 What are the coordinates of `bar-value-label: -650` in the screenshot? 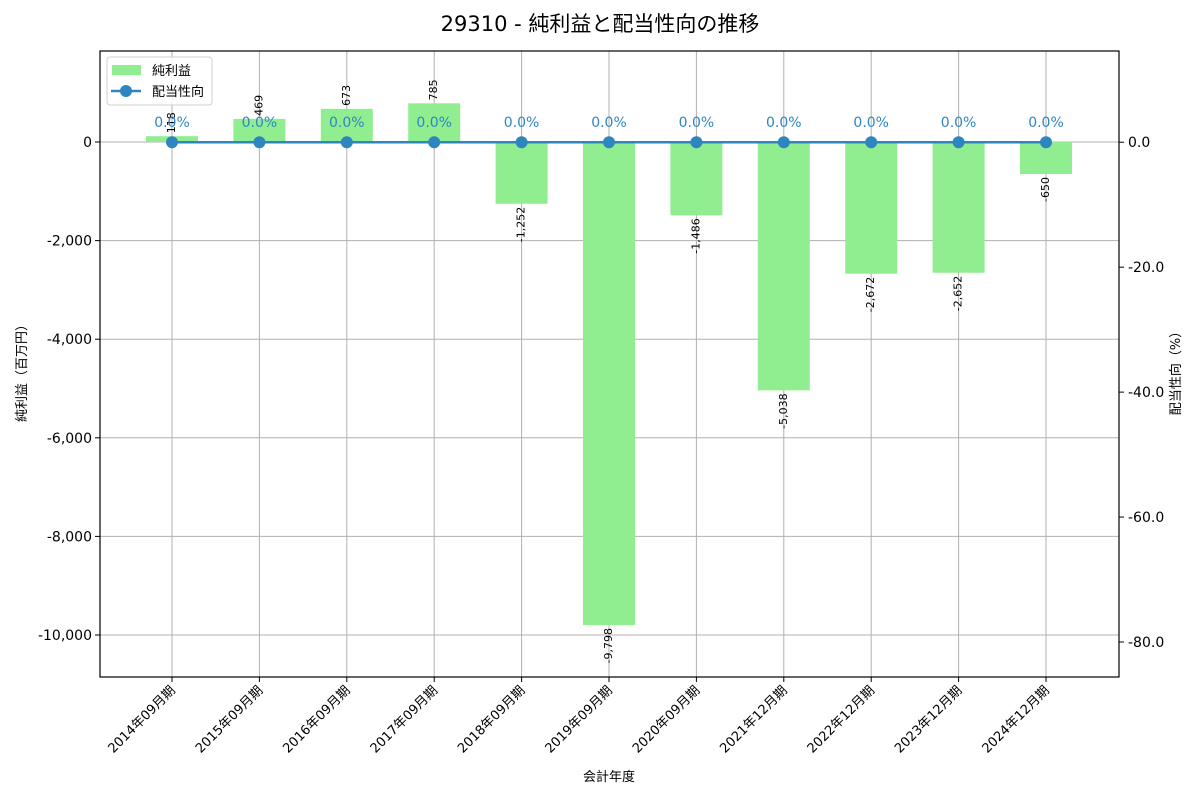 It's located at (1045, 189).